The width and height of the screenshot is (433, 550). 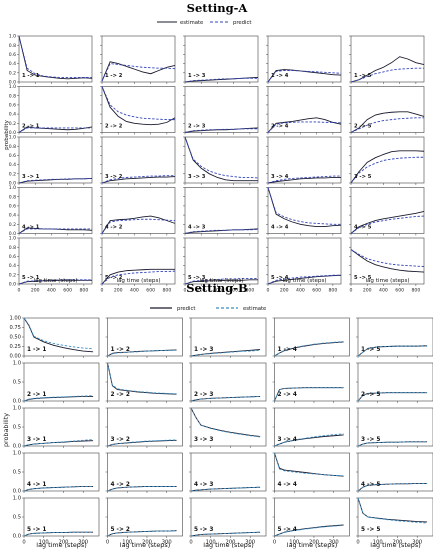 What do you see at coordinates (304, 59) in the screenshot?
I see `panel-a-1-4: 1 -> 4` at bounding box center [304, 59].